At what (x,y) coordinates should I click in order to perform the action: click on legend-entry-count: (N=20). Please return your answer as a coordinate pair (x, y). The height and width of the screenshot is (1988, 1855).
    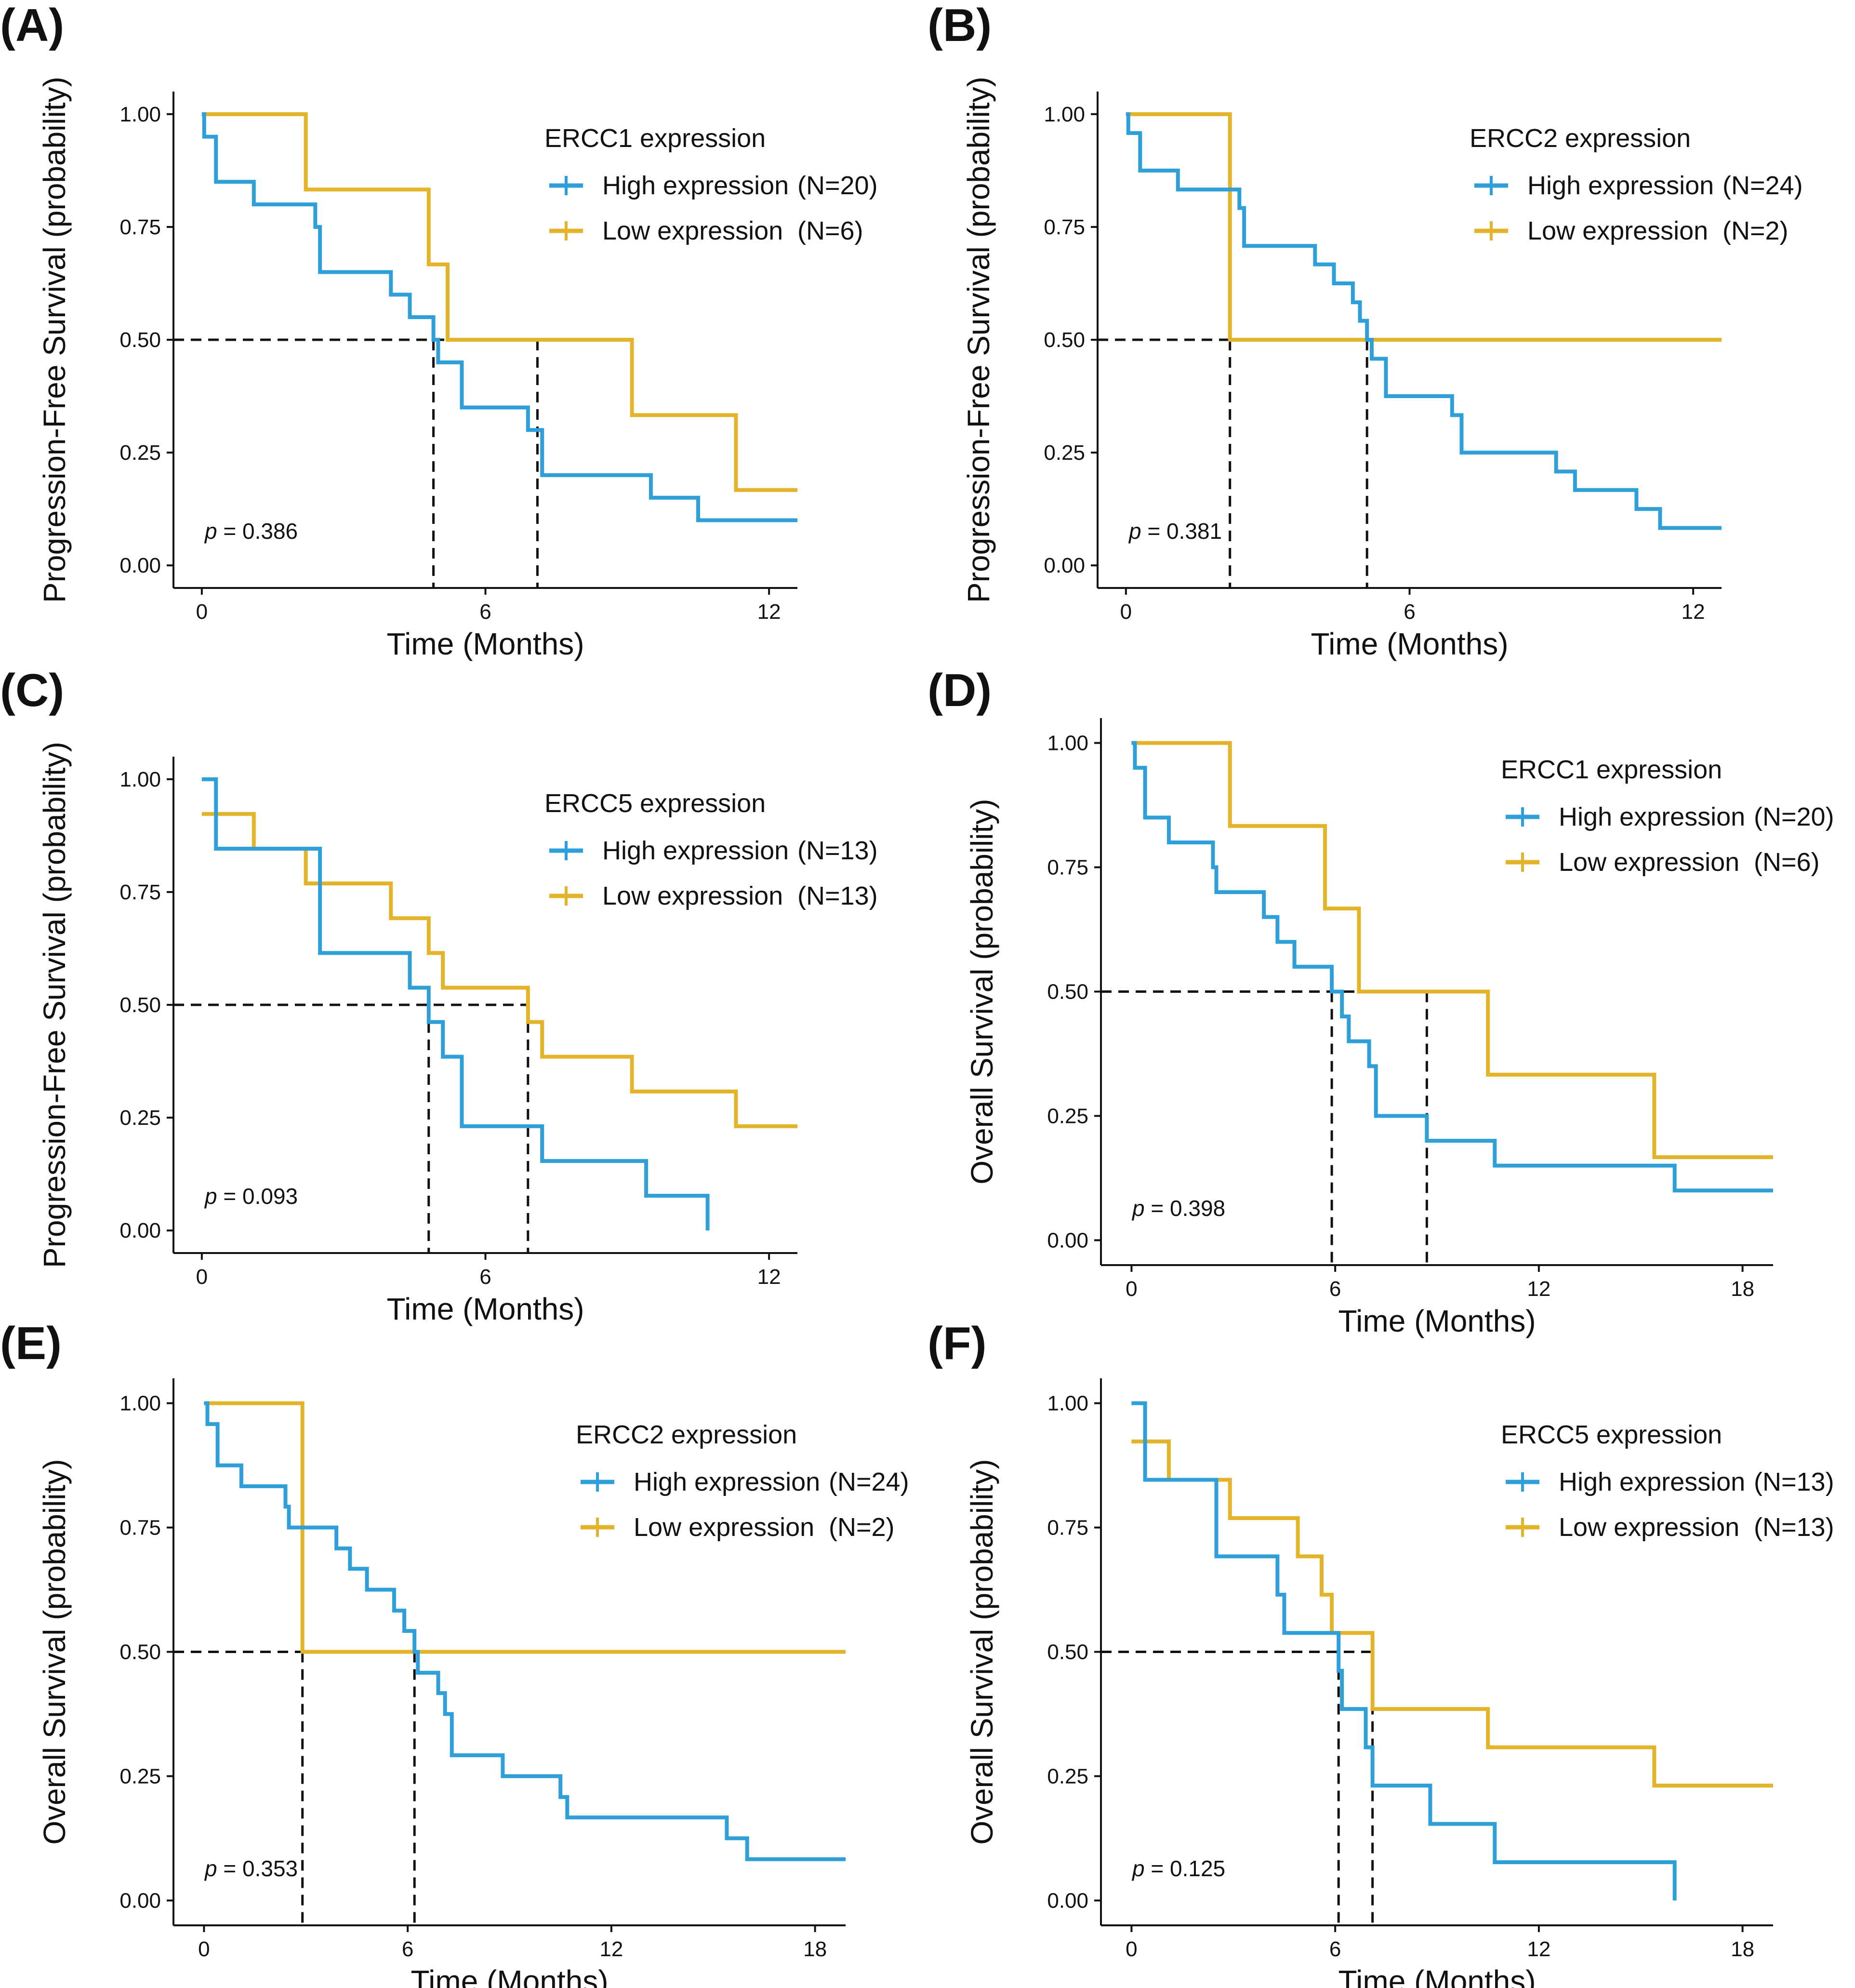
    Looking at the image, I should click on (1794, 816).